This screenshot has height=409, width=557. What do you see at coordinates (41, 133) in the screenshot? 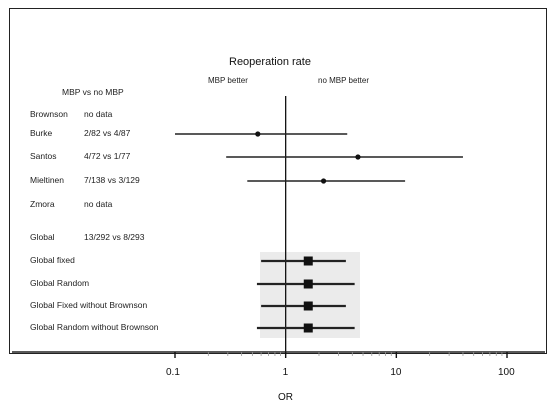
I see `row-label: Burke` at bounding box center [41, 133].